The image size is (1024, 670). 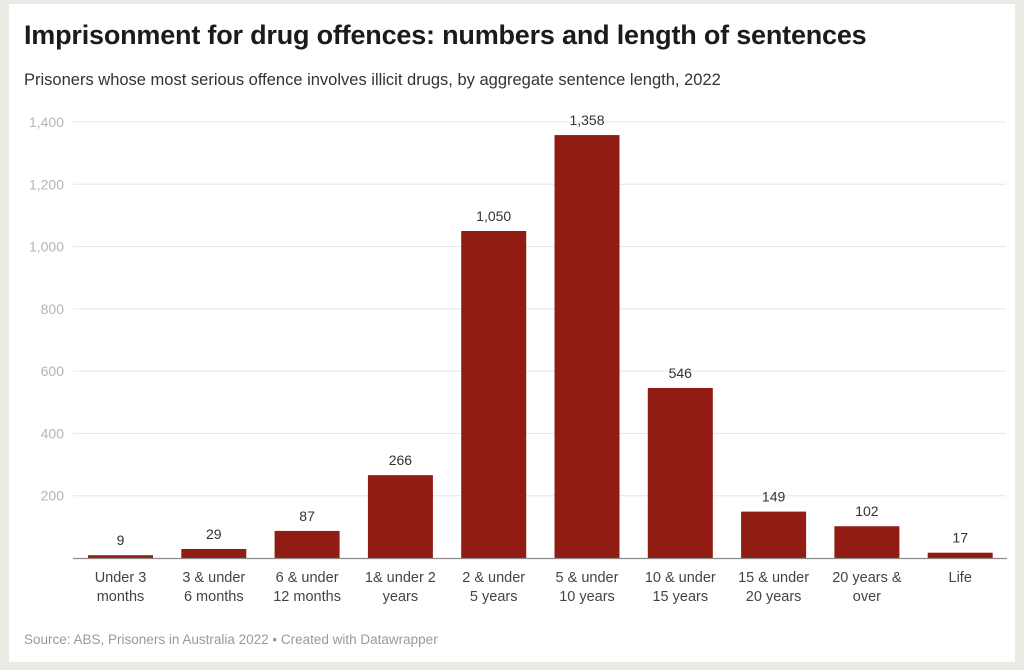 I want to click on y-tick-label: 1,400, so click(x=46, y=122).